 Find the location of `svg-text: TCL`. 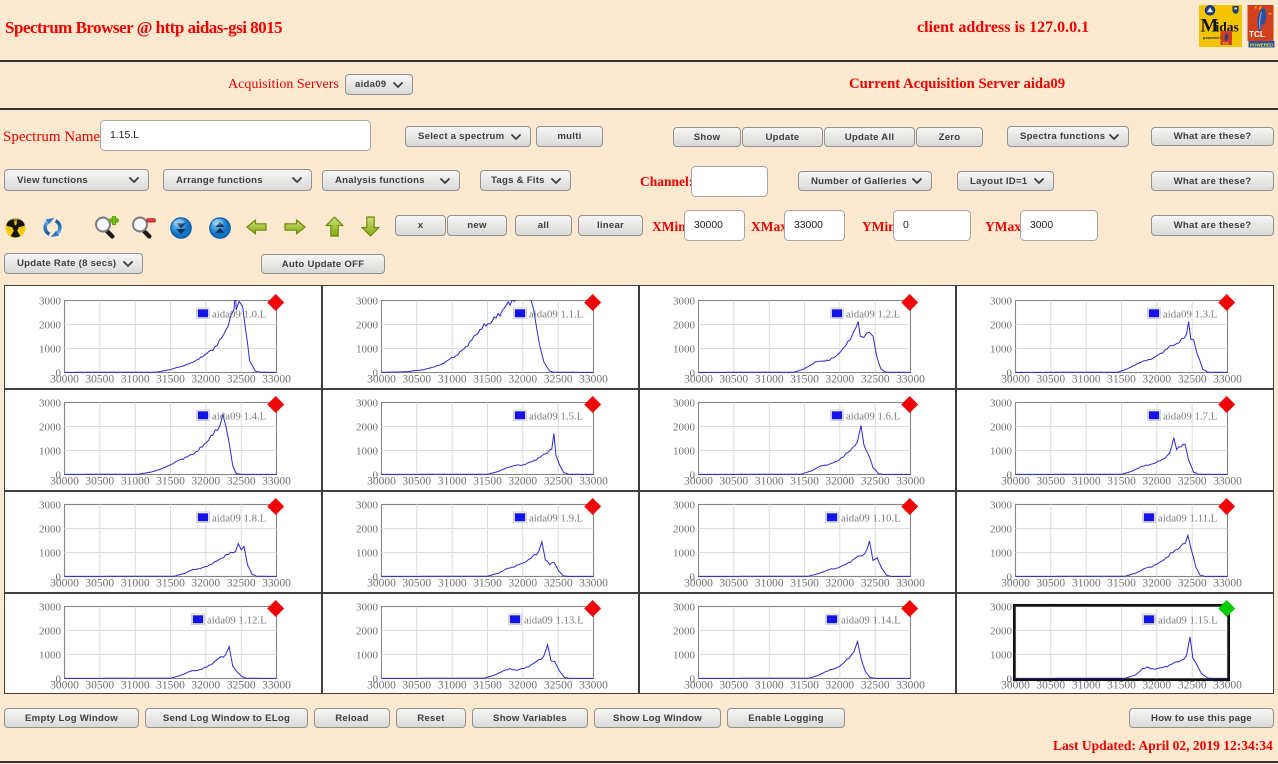

svg-text: TCL is located at coordinates (1257, 34).